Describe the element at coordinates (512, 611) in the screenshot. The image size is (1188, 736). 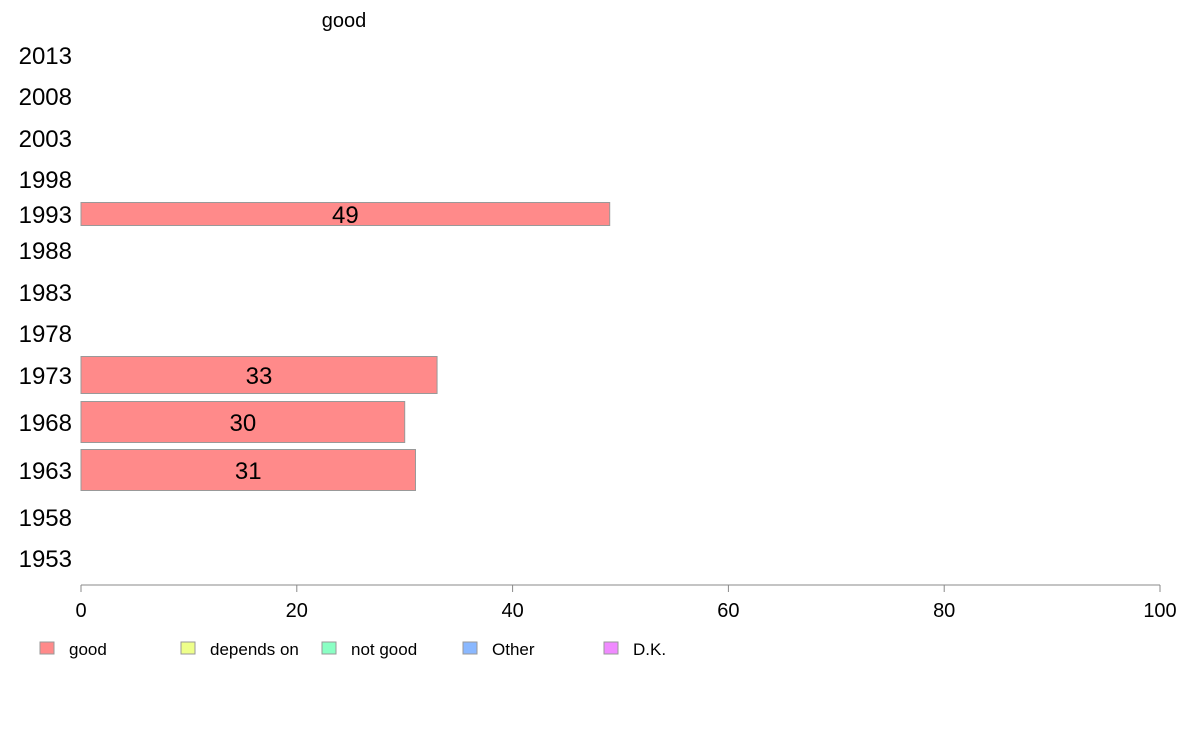
I see `x-tick-label: 40` at that location.